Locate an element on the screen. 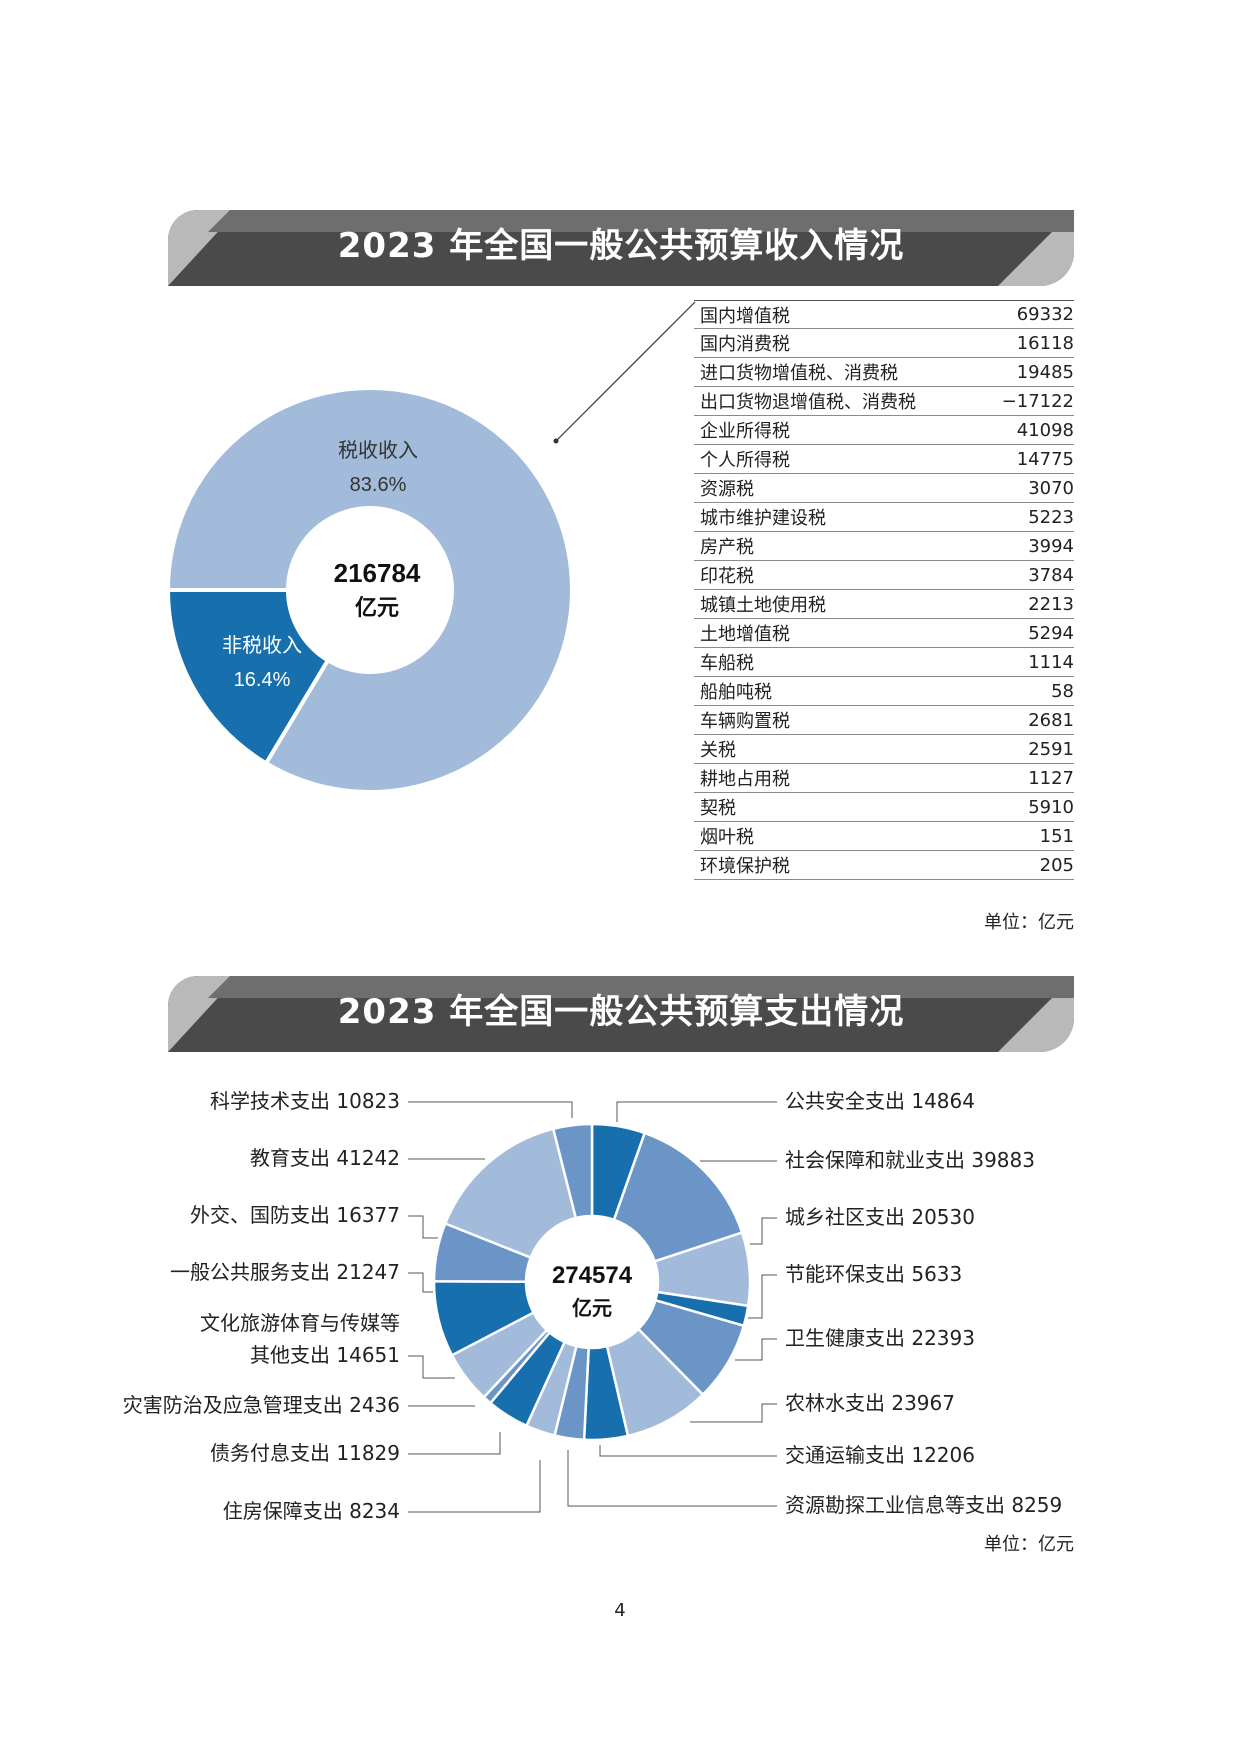 This screenshot has width=1240, height=1754. tax-item-label: 车辆购置税 is located at coordinates (745, 721).